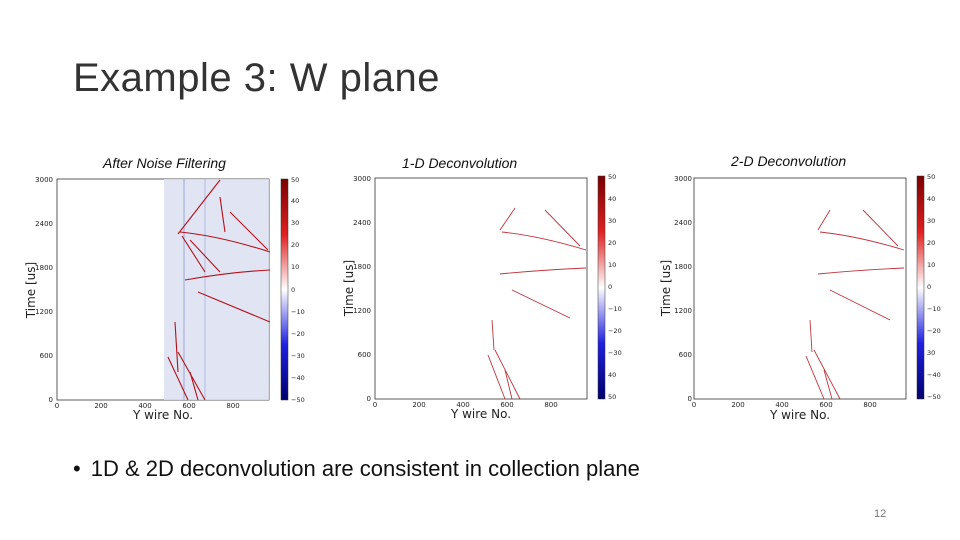  What do you see at coordinates (364, 355) in the screenshot?
I see `p2-ytick-600: 600` at bounding box center [364, 355].